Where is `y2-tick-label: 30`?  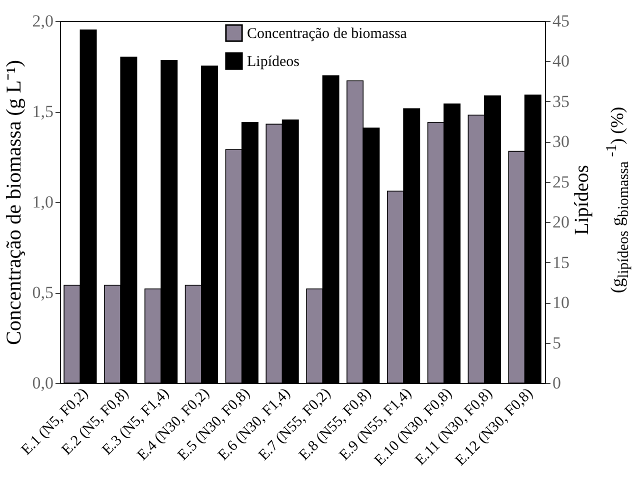
y2-tick-label: 30 is located at coordinates (561, 142).